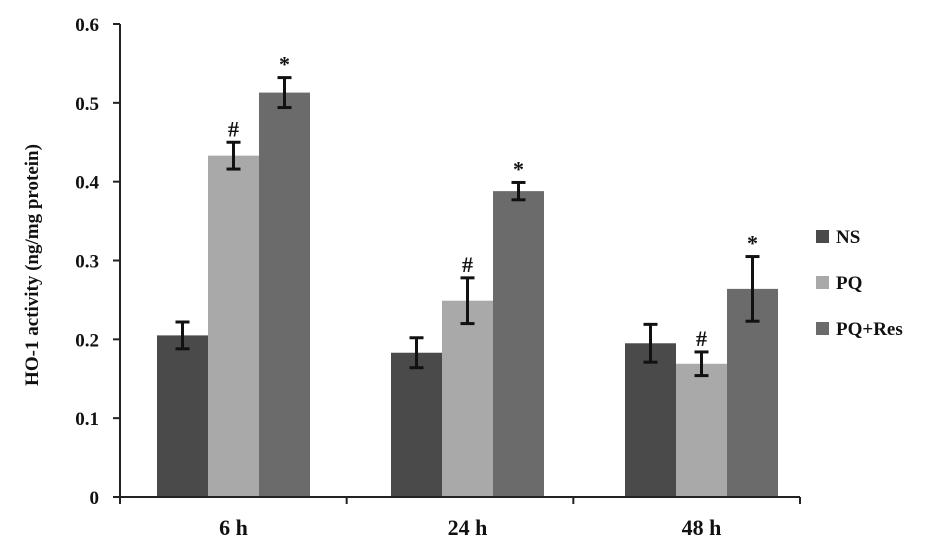  Describe the element at coordinates (87, 262) in the screenshot. I see `y-tick-label: 0.3` at that location.